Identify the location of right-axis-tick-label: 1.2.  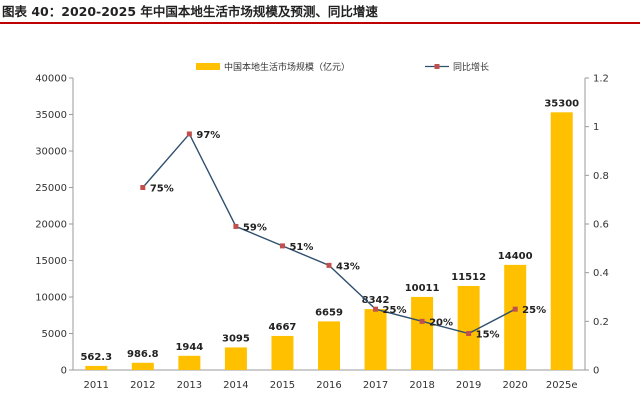
(601, 79).